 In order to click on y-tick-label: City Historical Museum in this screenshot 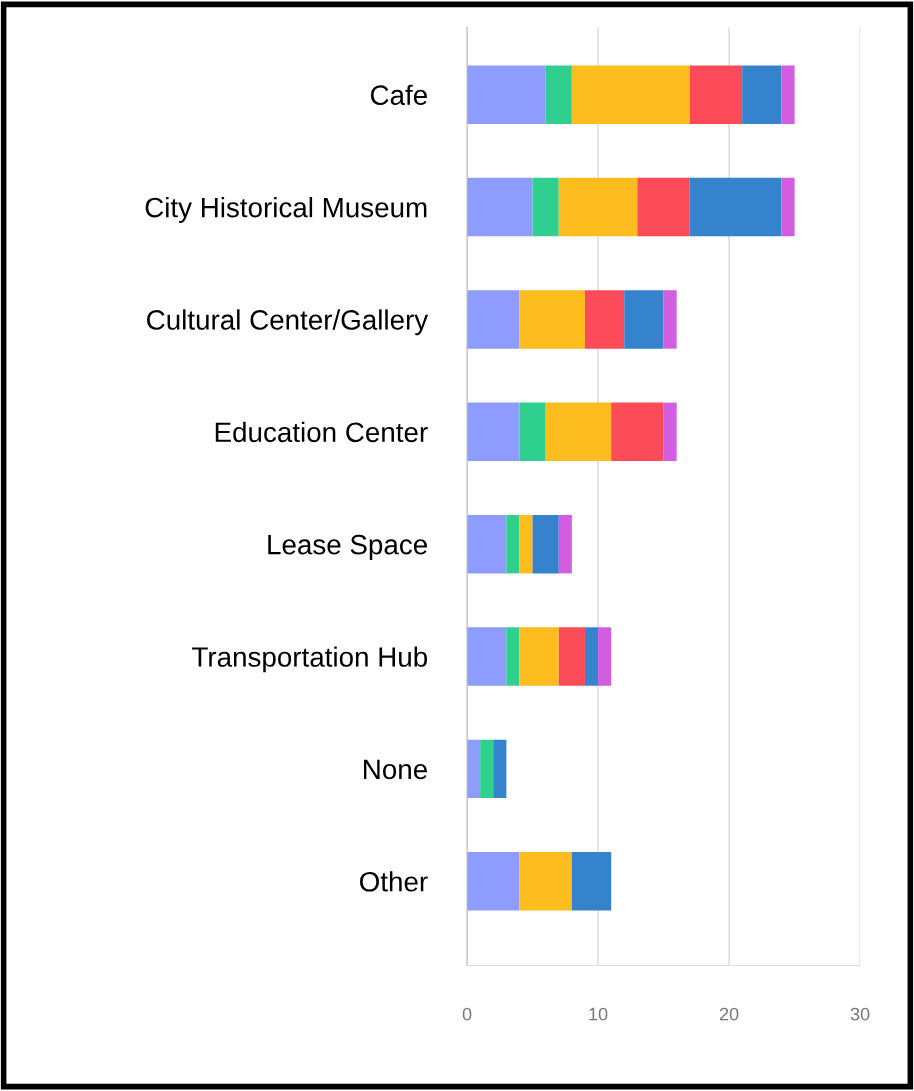, I will do `click(286, 210)`.